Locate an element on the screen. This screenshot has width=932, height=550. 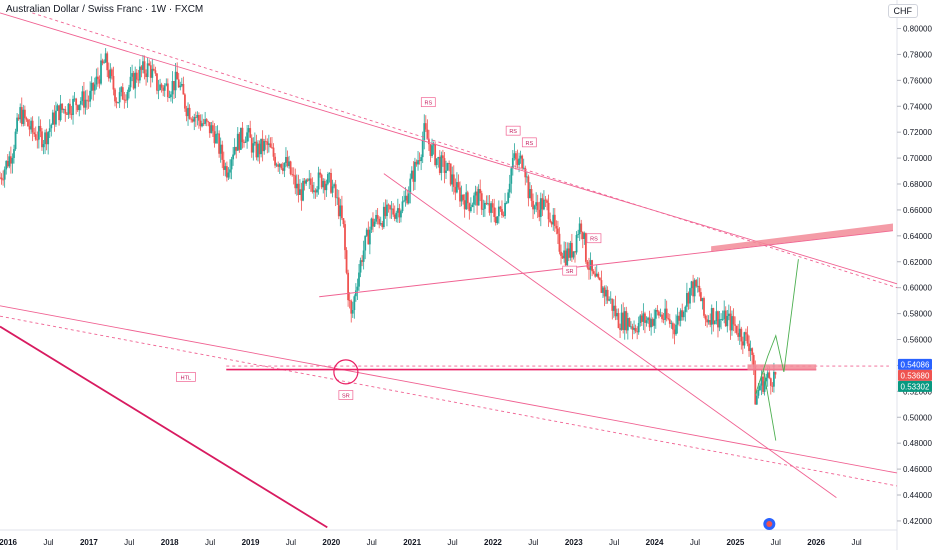
price-tag is located at coordinates (915, 386).